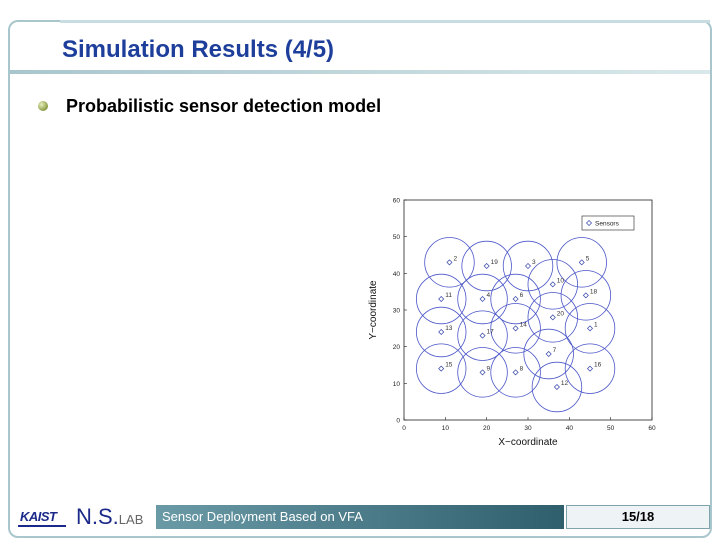  Describe the element at coordinates (360, 72) in the screenshot. I see `title-divider` at that location.